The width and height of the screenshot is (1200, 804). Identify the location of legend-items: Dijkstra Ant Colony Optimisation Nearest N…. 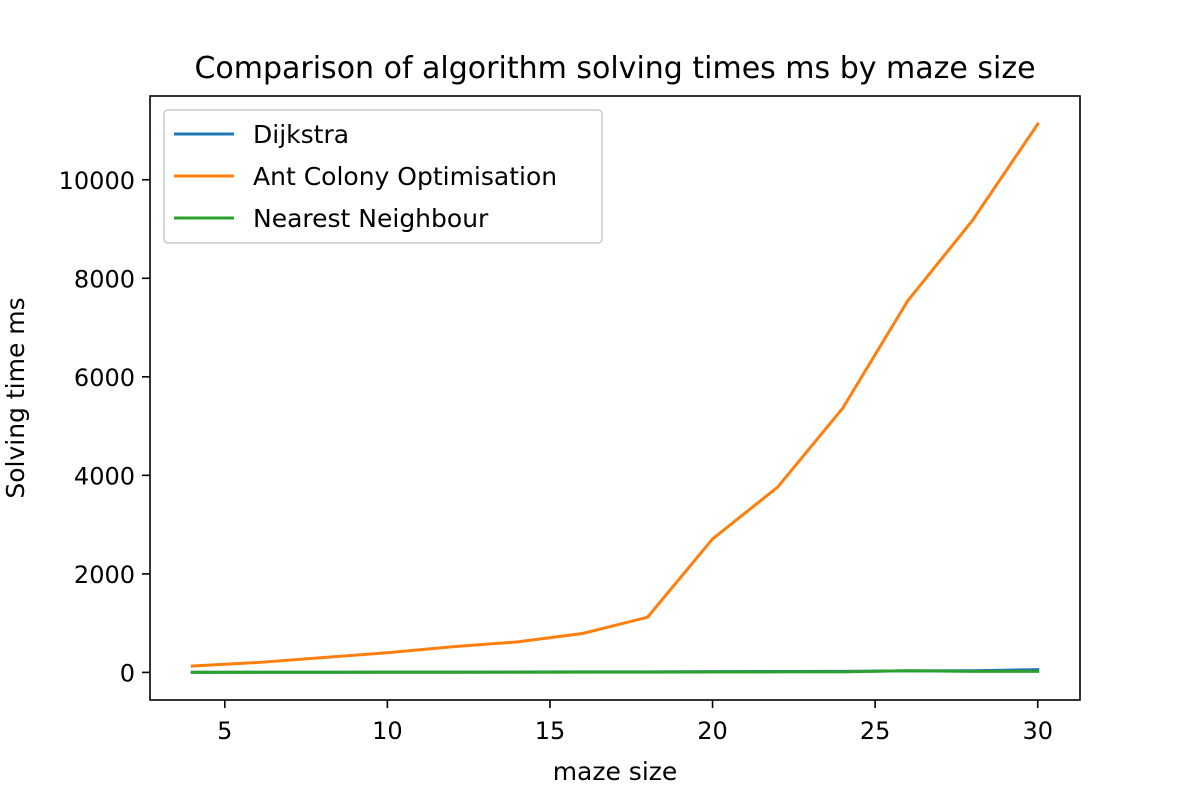
(365, 176).